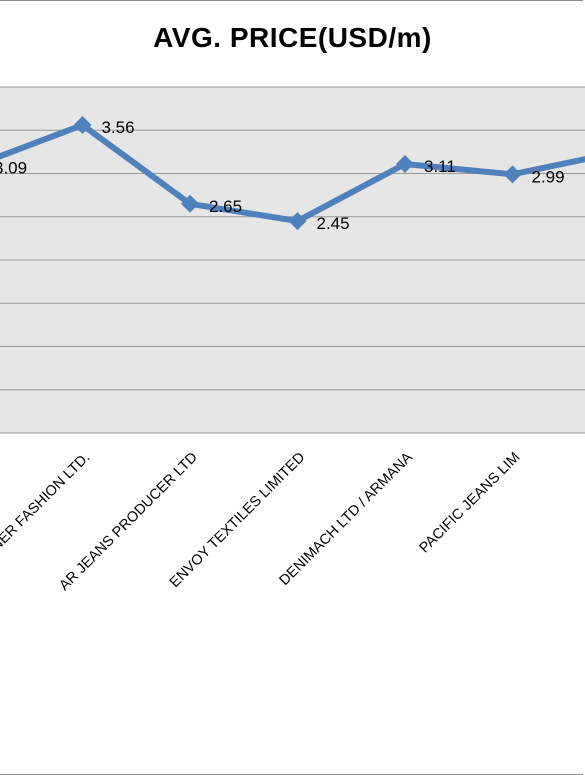  What do you see at coordinates (440, 166) in the screenshot?
I see `data-label: 3.11` at bounding box center [440, 166].